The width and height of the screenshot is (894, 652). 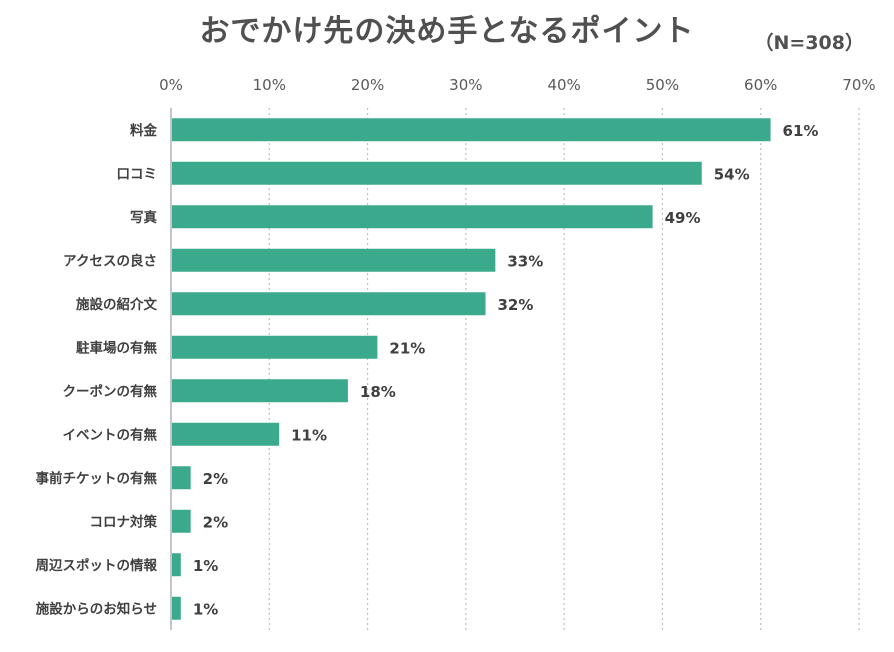 I want to click on category-label: 施設の紹介文, so click(x=116, y=304).